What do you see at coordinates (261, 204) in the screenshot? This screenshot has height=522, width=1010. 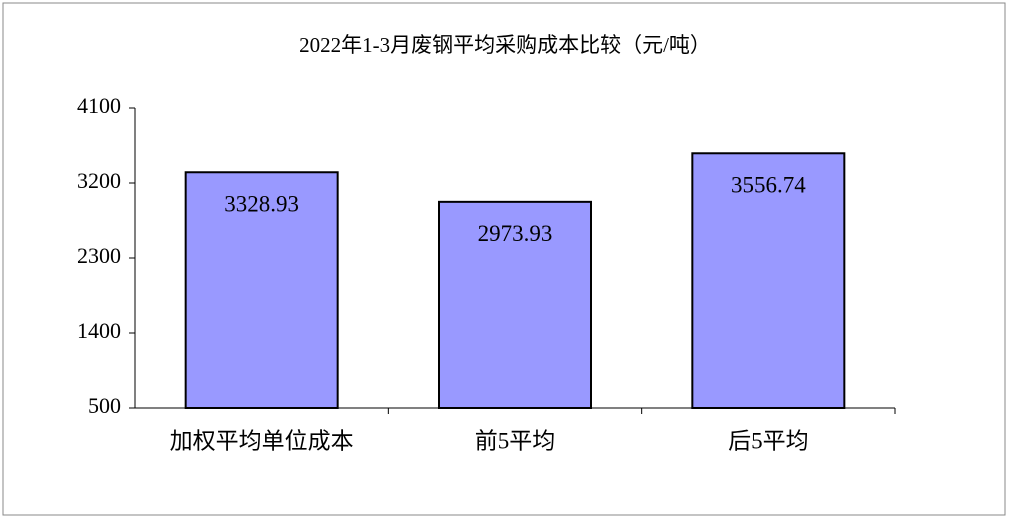 I see `data-label: 3328.93` at bounding box center [261, 204].